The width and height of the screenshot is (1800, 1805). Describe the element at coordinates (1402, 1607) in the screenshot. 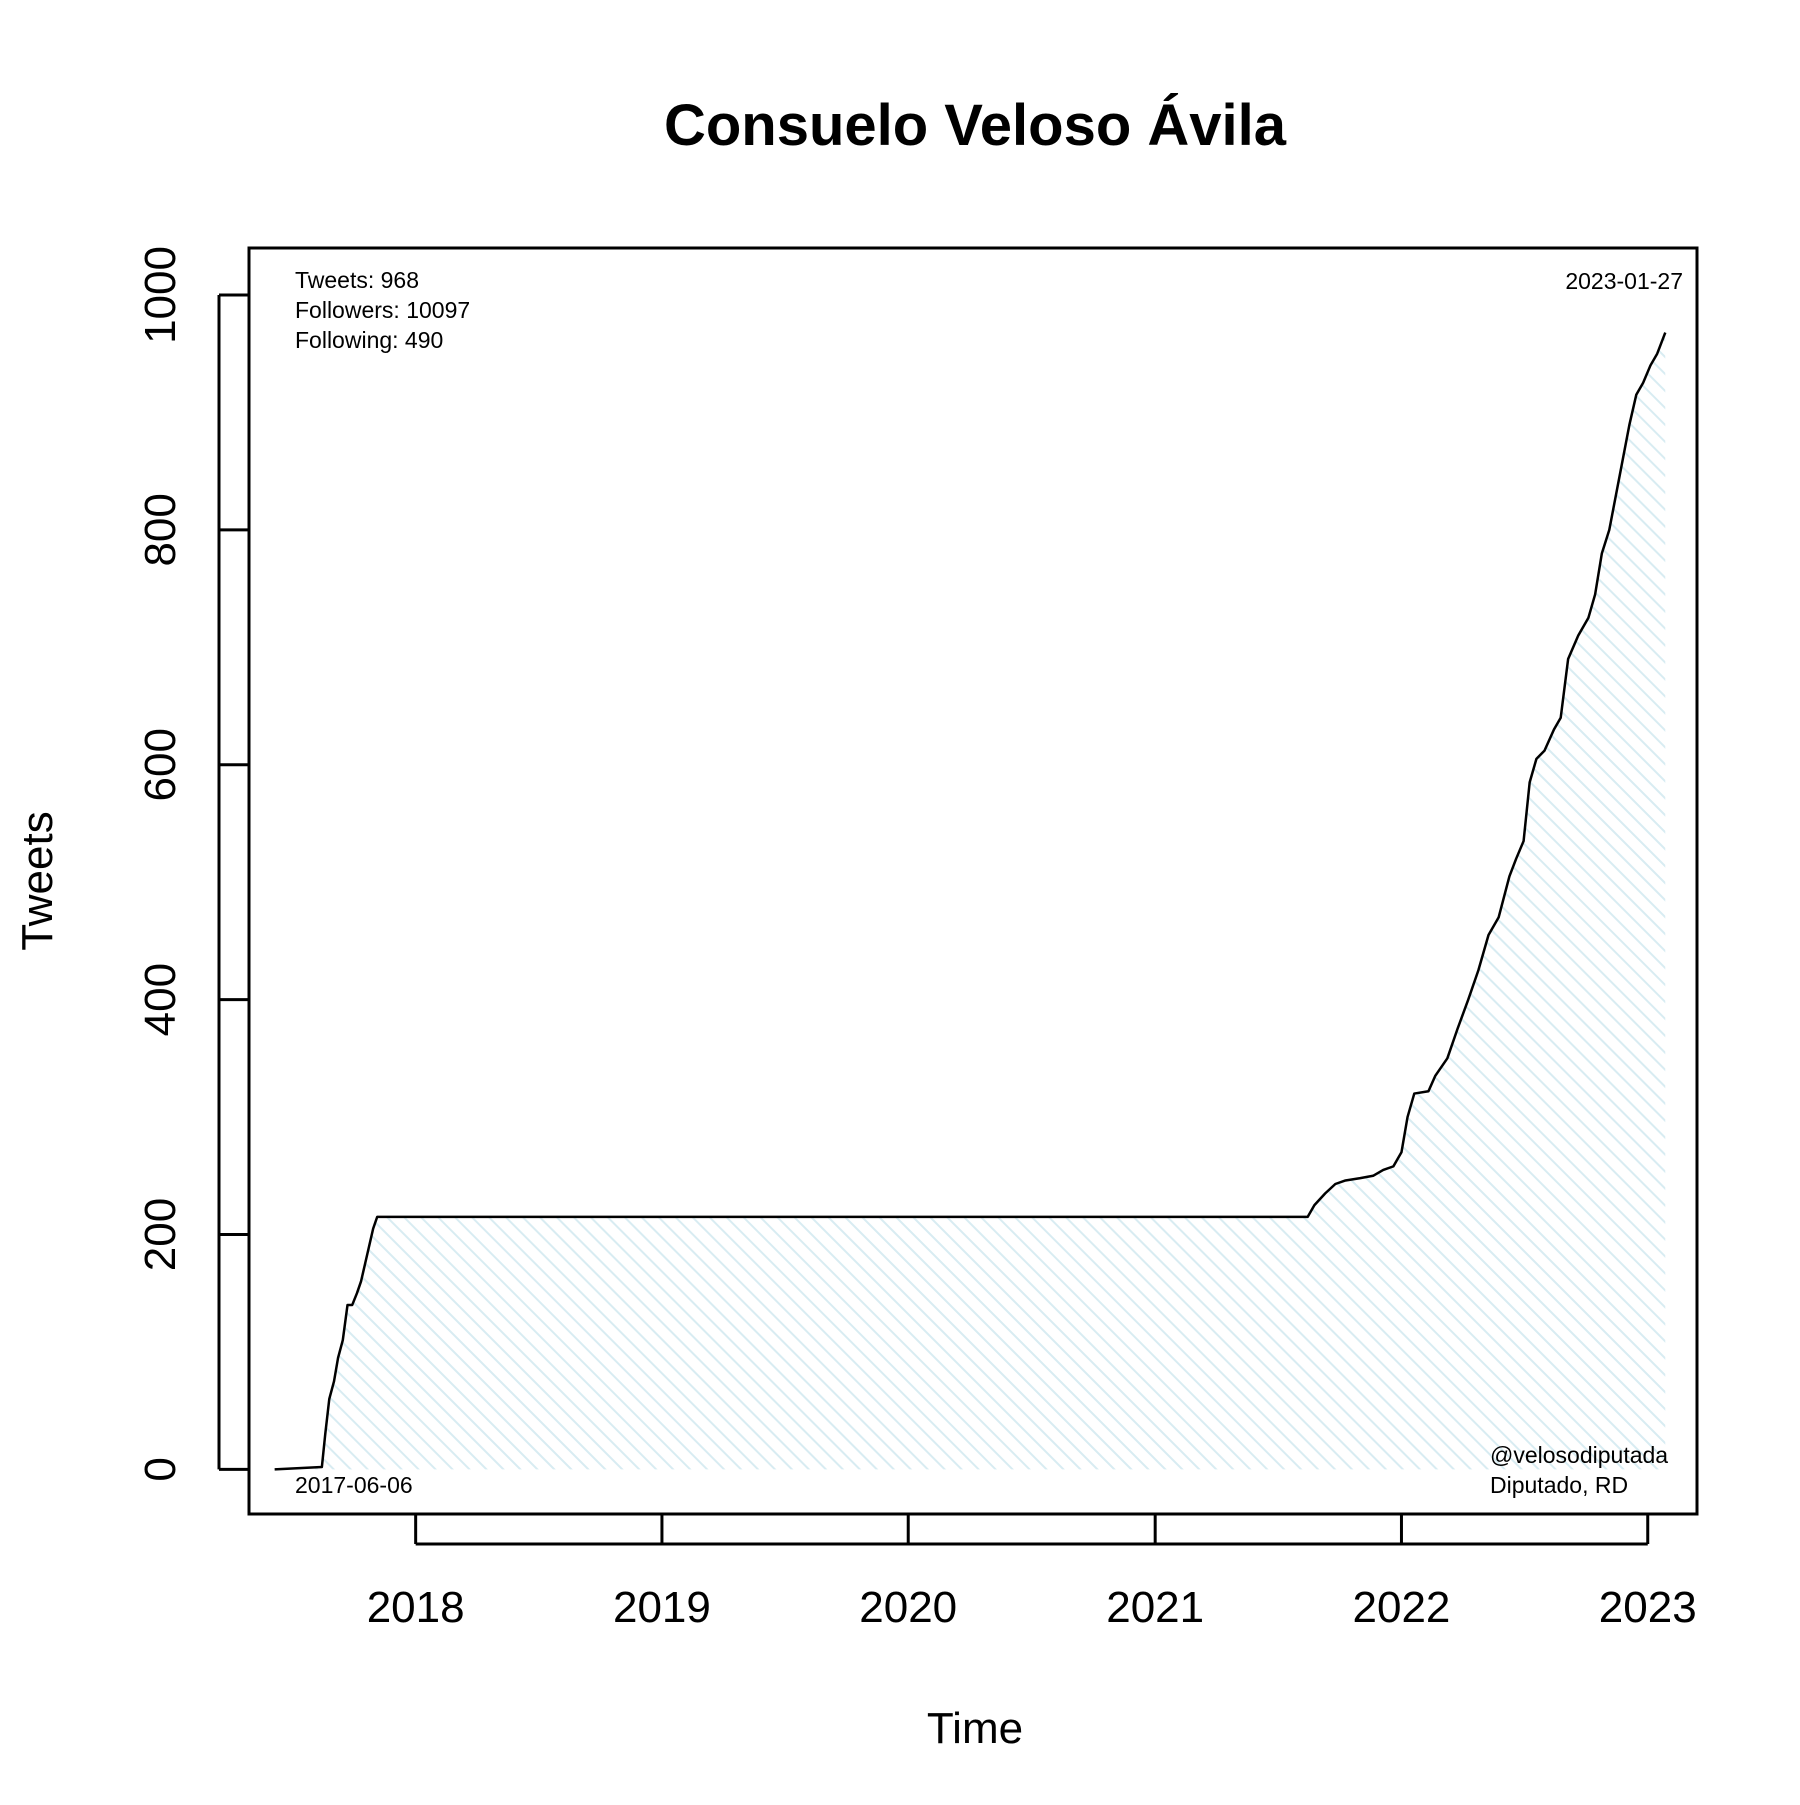

I see `x-tick-label: 2022` at that location.